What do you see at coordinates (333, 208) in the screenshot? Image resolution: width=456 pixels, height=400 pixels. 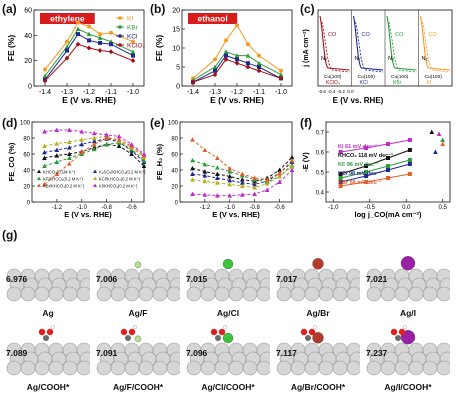 I see `x-tick-label: -1.0` at bounding box center [333, 208].